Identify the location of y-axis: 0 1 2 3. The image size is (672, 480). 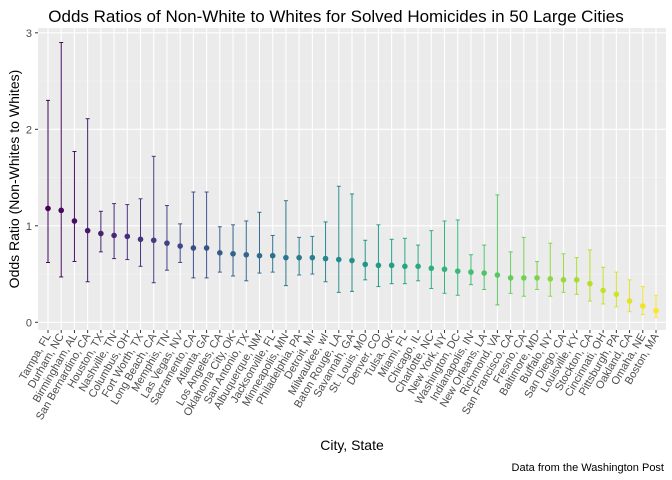
(32, 178).